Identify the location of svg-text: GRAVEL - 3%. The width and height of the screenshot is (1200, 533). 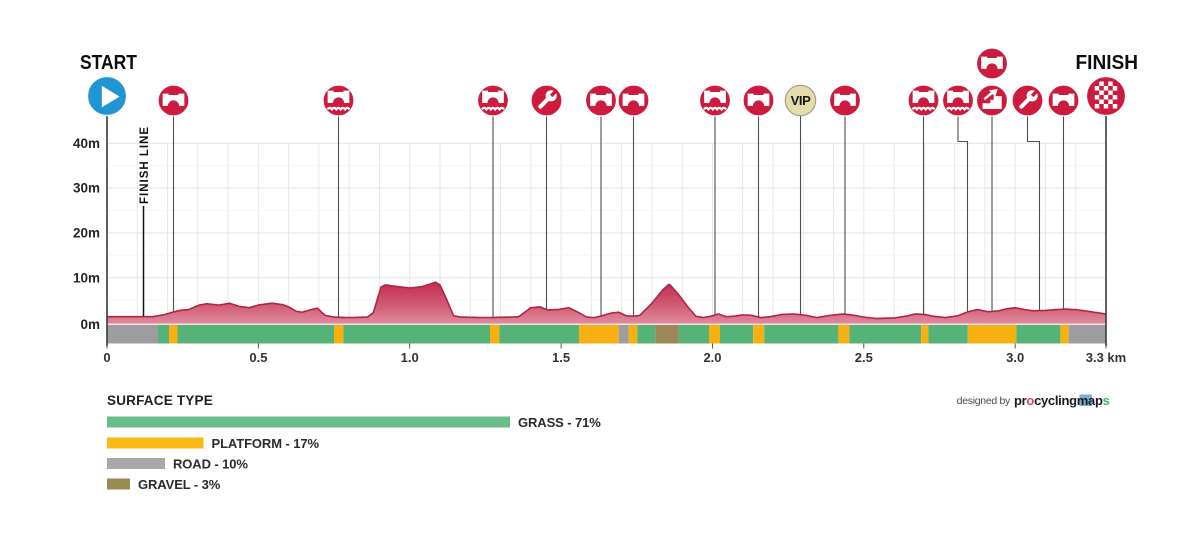
(179, 484).